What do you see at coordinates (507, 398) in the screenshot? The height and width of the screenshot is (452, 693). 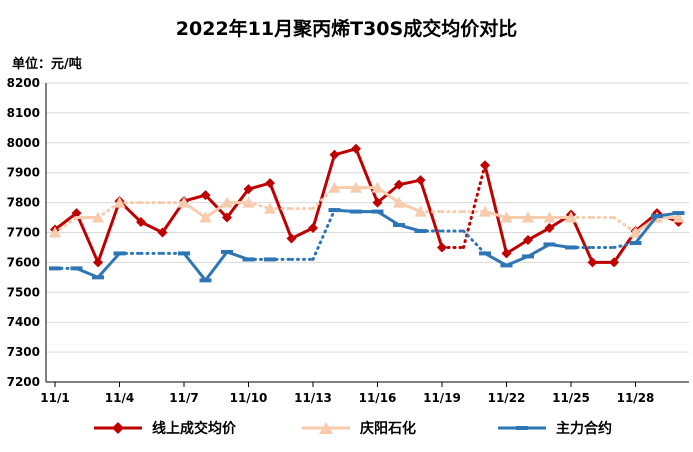 I see `x-tick-label: 11/22` at bounding box center [507, 398].